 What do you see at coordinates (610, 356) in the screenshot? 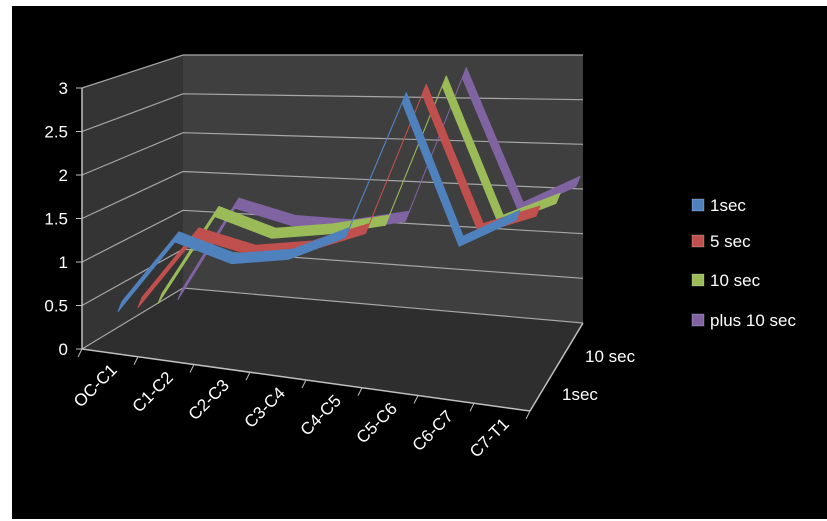
I see `depth-tick-label: 10 sec` at bounding box center [610, 356].